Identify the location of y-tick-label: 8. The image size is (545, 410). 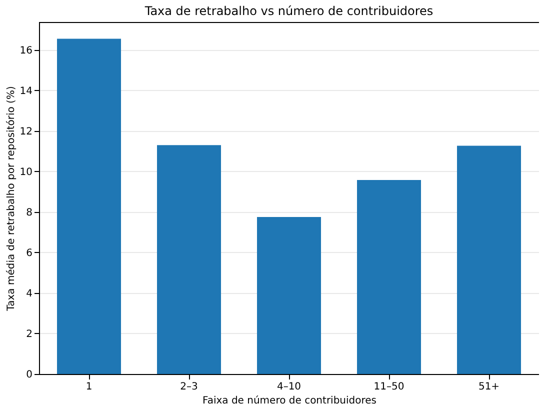
(29, 212).